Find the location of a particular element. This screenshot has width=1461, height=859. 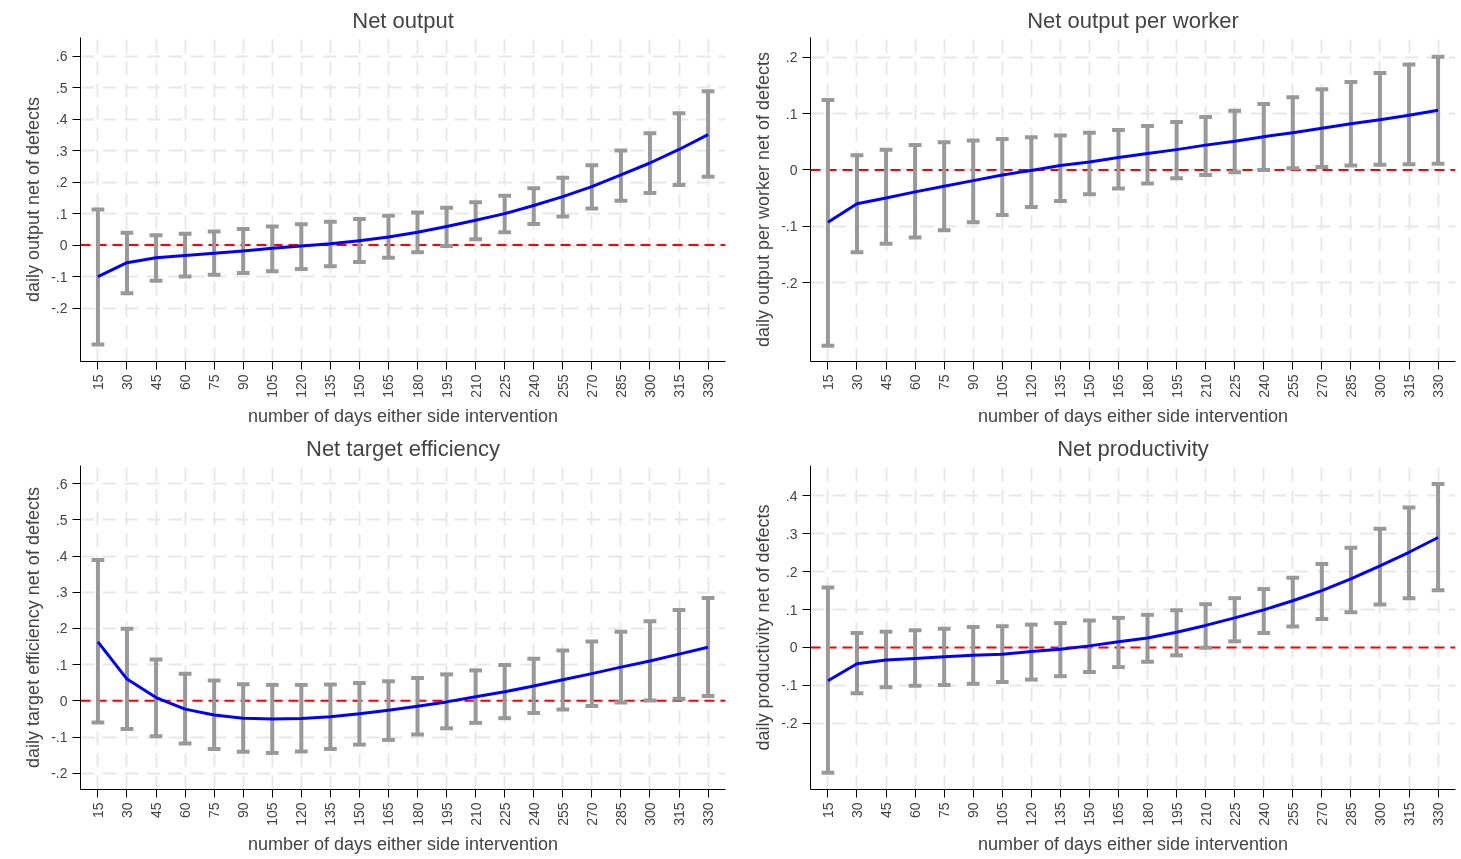

y-axis-title: daily productivity net of defects is located at coordinates (763, 627).